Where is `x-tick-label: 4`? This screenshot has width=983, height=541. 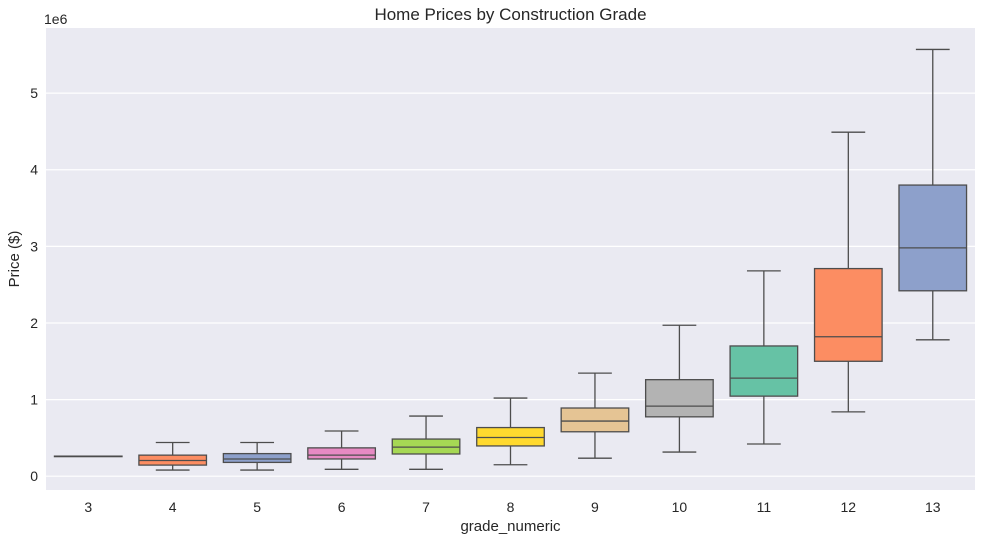 x-tick-label: 4 is located at coordinates (173, 507).